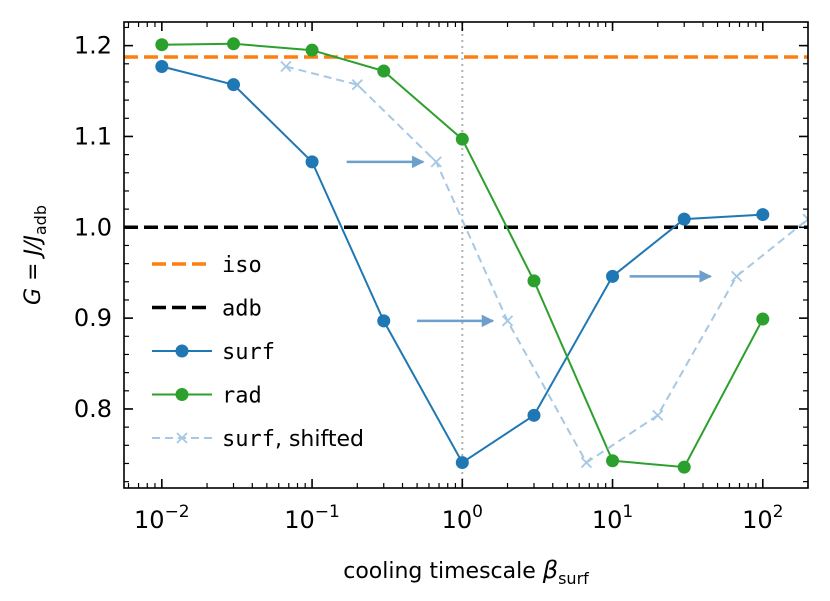 The image size is (830, 601). I want to click on legend-entry: iso, so click(207, 265).